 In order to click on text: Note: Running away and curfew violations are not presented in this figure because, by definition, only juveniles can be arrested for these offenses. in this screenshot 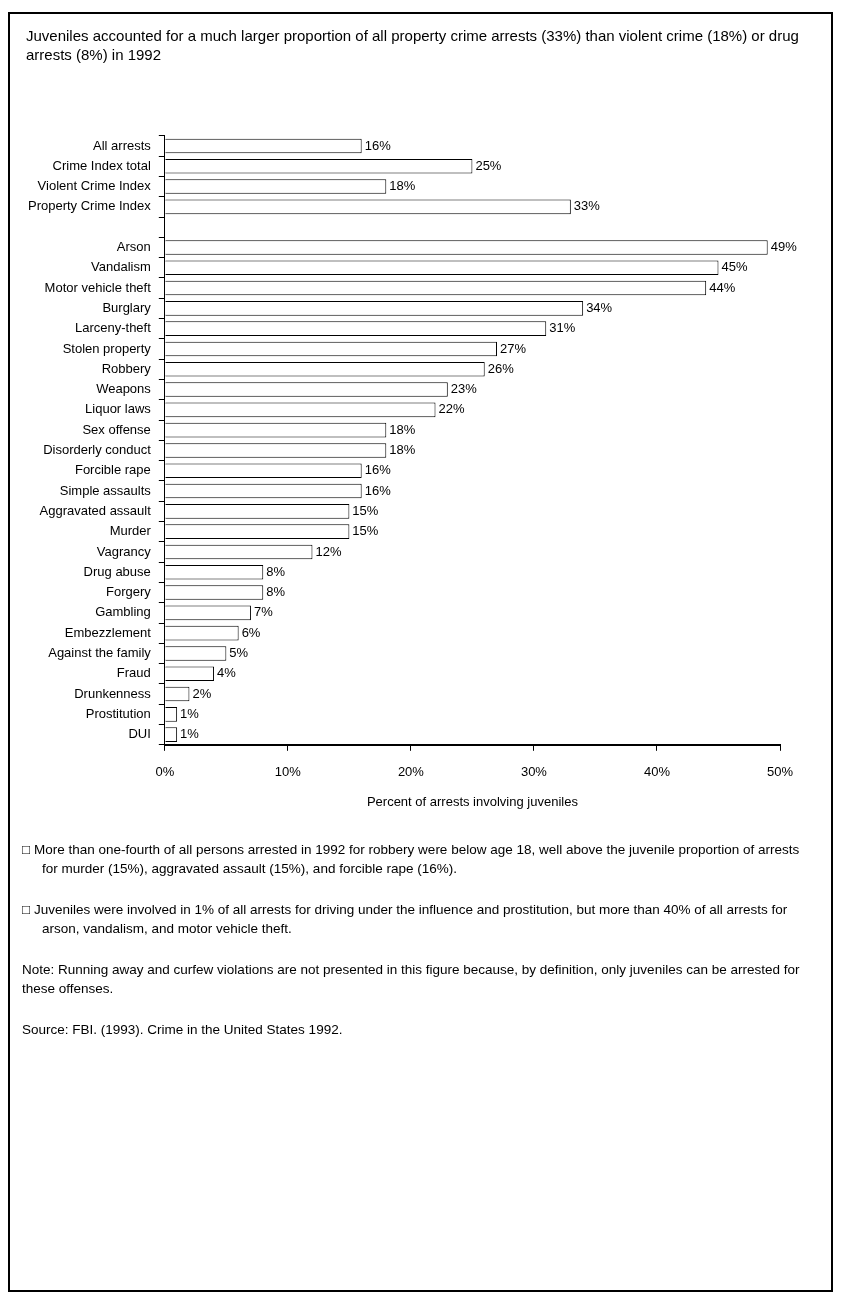, I will do `click(411, 979)`.